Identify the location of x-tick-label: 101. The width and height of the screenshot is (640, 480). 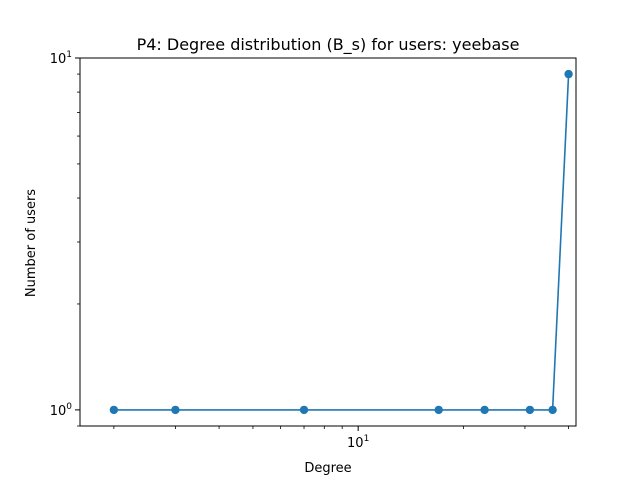
(358, 442).